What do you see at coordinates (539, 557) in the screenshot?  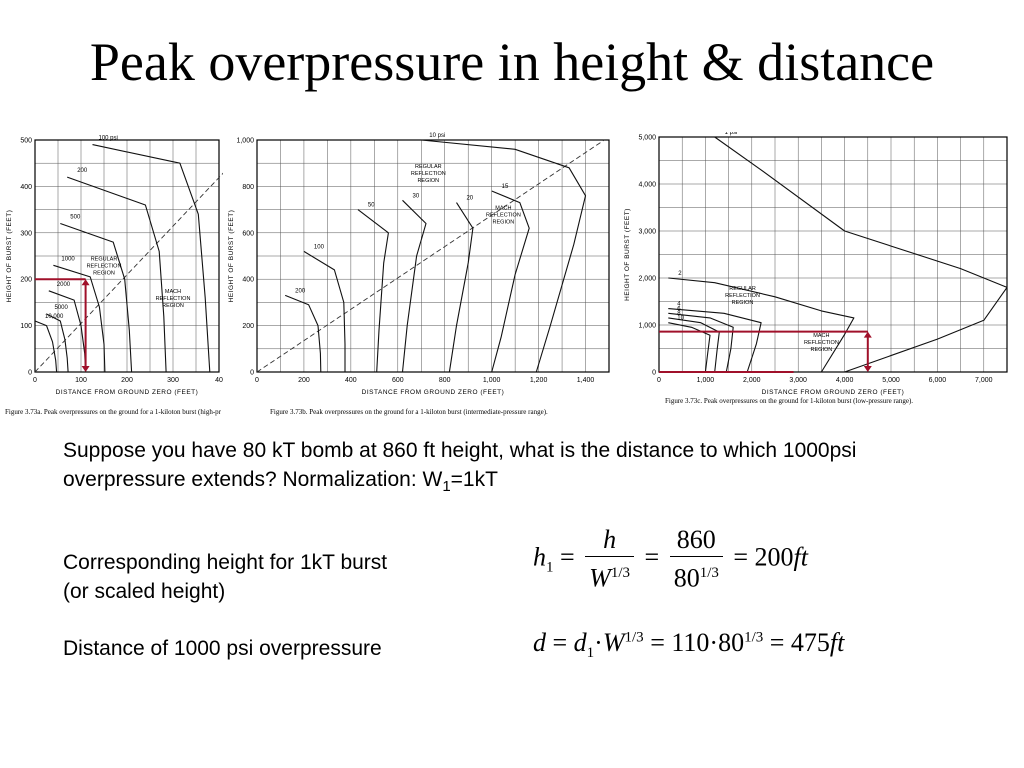 I see `eq1-lhs: h` at bounding box center [539, 557].